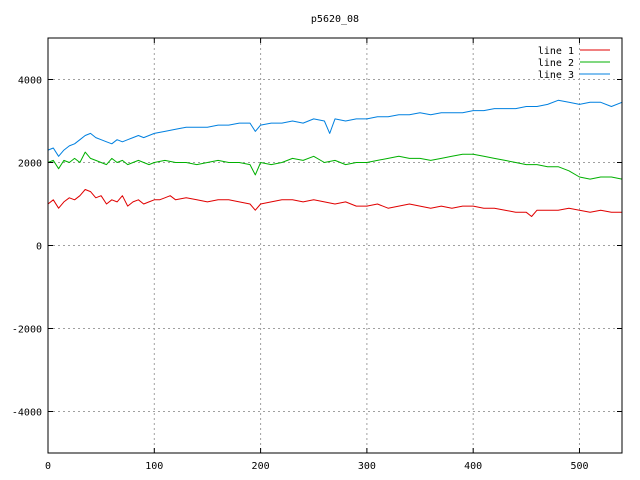 The image size is (640, 480). I want to click on x-tick-label: 200, so click(261, 466).